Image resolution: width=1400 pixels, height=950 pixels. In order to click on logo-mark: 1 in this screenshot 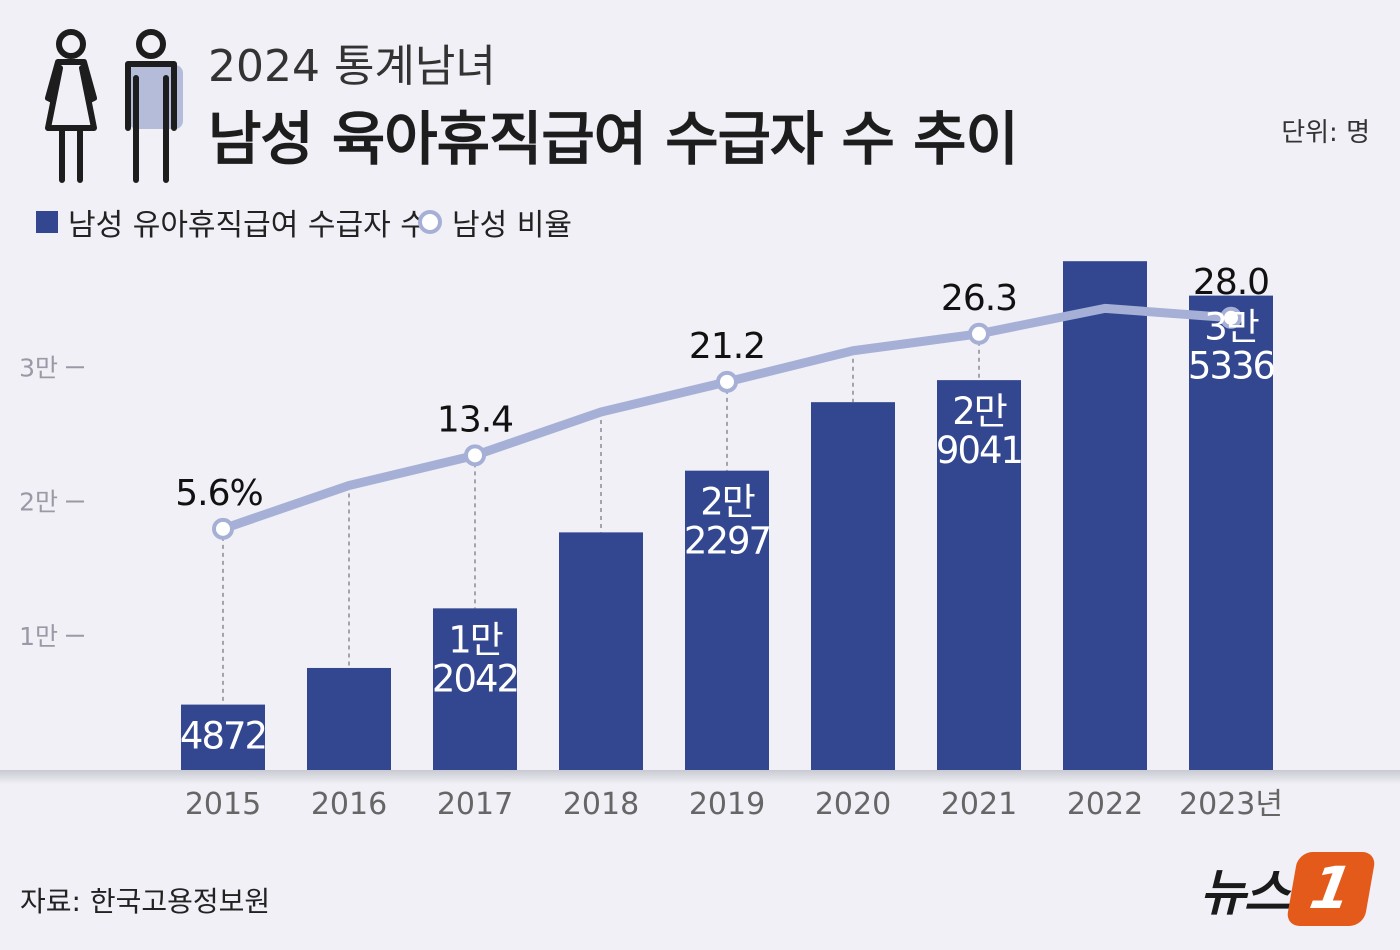, I will do `click(1331, 889)`.